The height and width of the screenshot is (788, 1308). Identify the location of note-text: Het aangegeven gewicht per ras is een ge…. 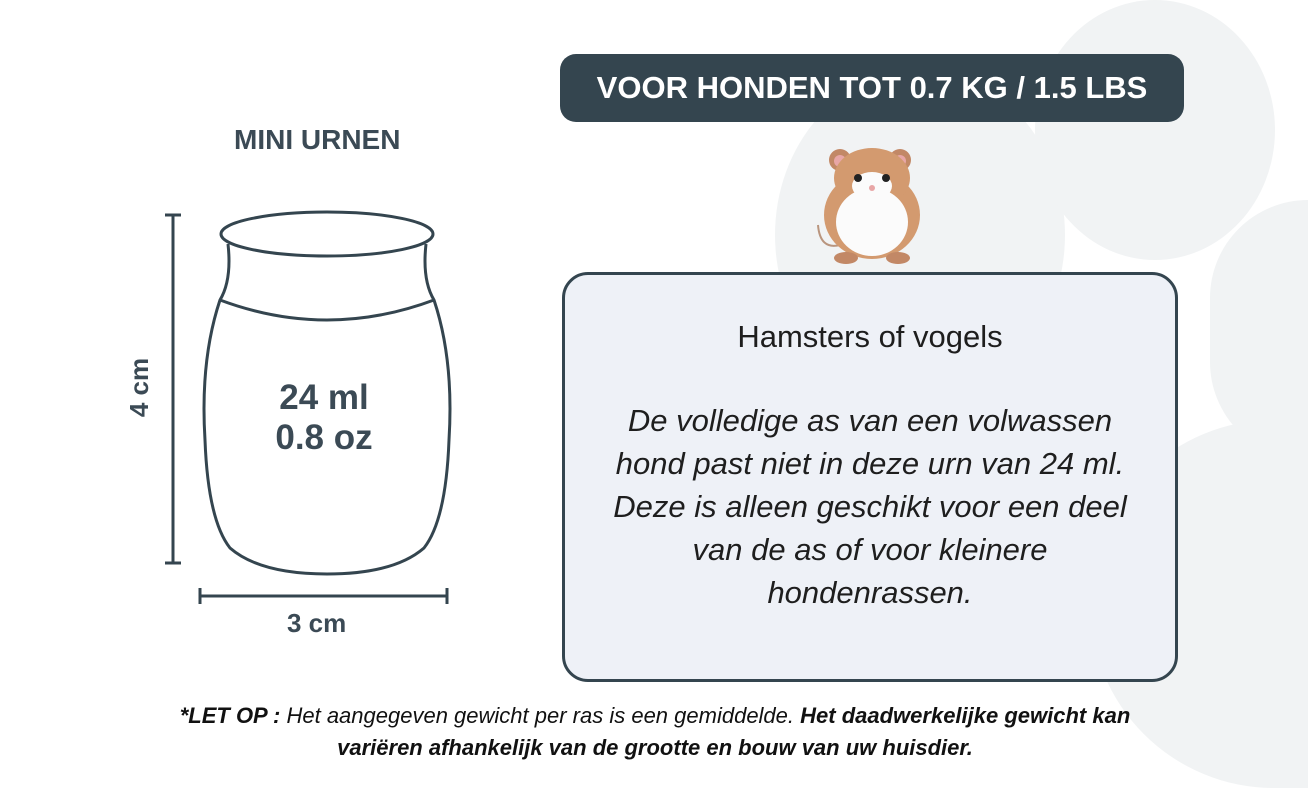
(540, 715).